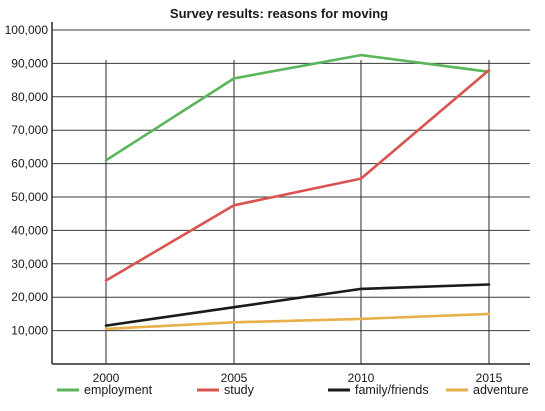  What do you see at coordinates (29, 63) in the screenshot?
I see `y-tick-label: 90,000` at bounding box center [29, 63].